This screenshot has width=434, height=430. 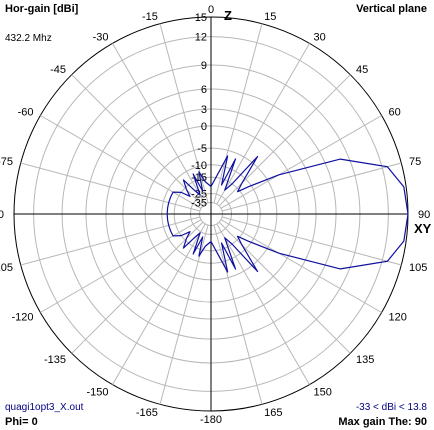 I want to click on angle-label: -105, so click(x=6, y=268).